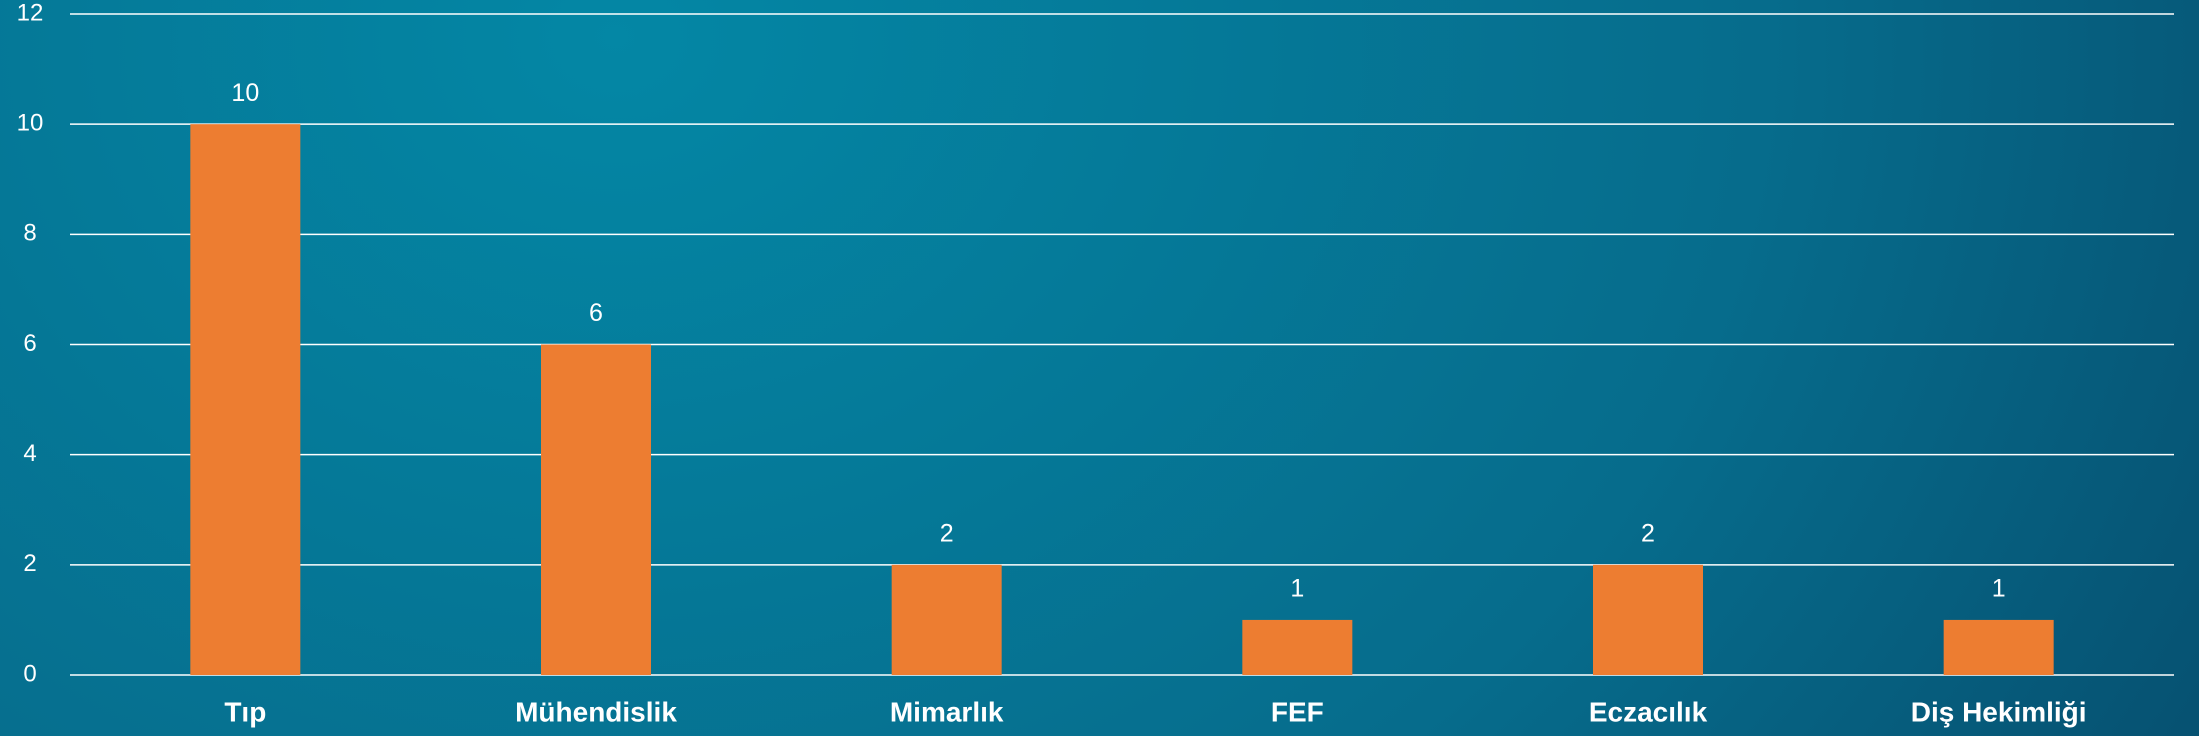 This screenshot has width=2199, height=736. I want to click on x-tick-label: Diş Hekimliği, so click(1999, 711).